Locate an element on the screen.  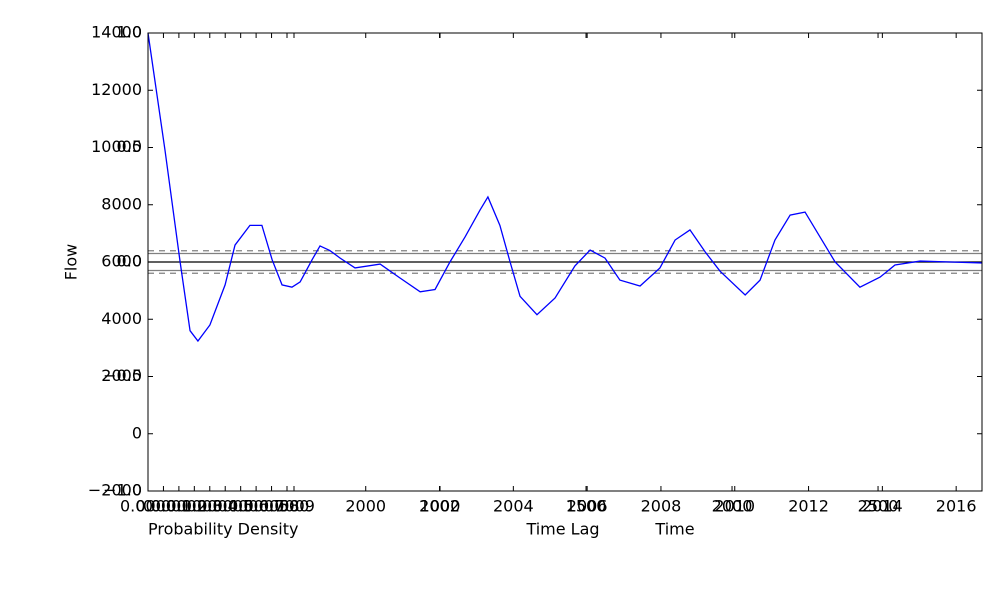
y-tick-label: −2000 is located at coordinates (115, 490).